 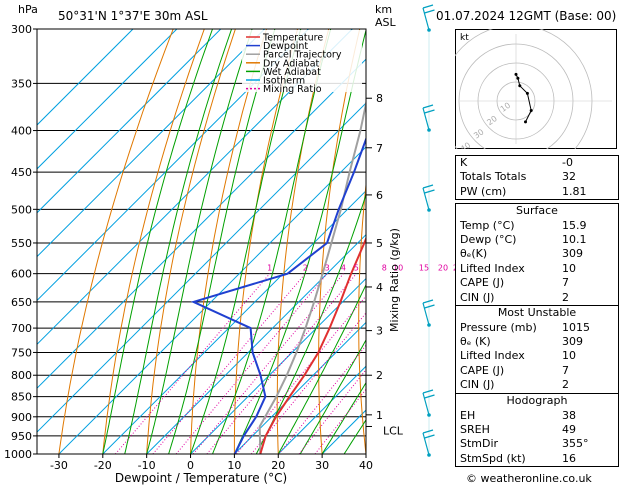 What do you see at coordinates (129, 121) in the screenshot?
I see `isotherm-line` at bounding box center [129, 121].